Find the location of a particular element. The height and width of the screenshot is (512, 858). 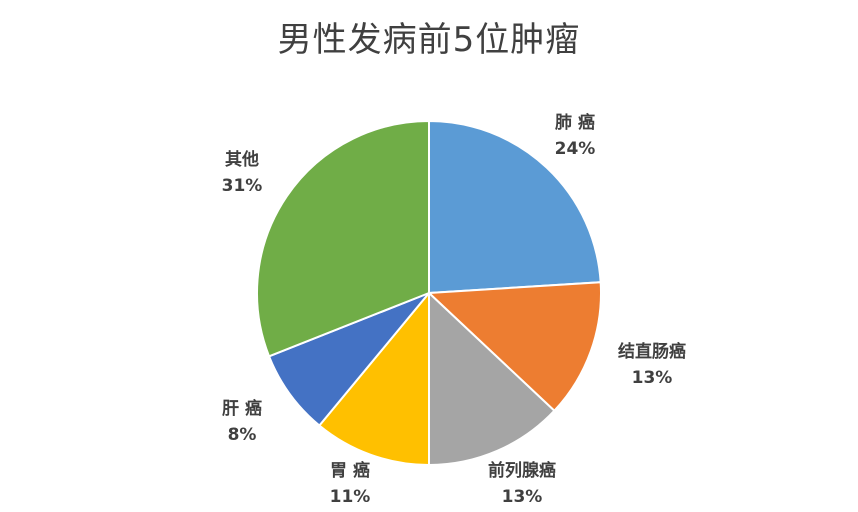

slice-name-label-3: 胃 癌 is located at coordinates (350, 470).